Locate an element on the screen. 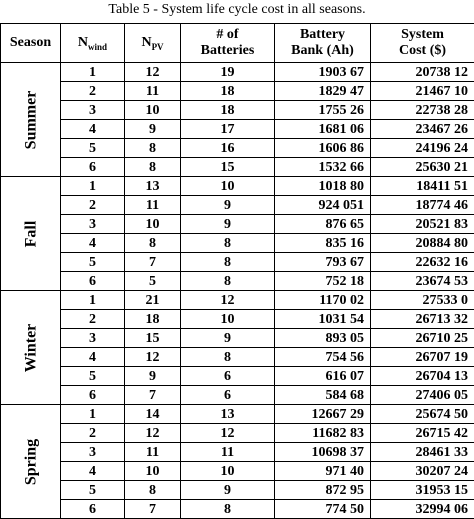 The width and height of the screenshot is (474, 519). season-label: Summer is located at coordinates (30, 119).